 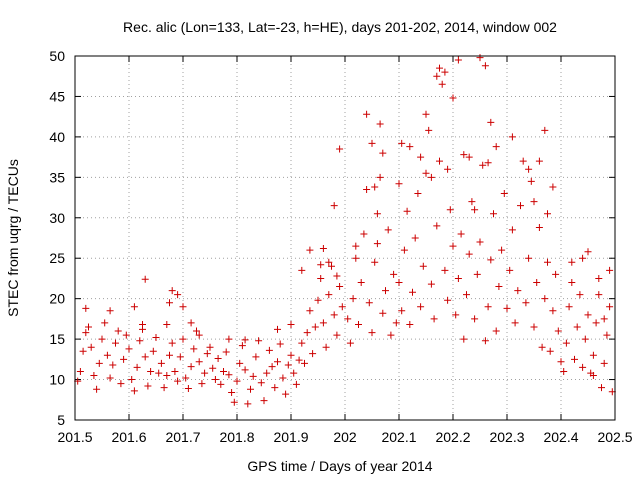 I want to click on y-tick-label: 50, so click(x=57, y=56).